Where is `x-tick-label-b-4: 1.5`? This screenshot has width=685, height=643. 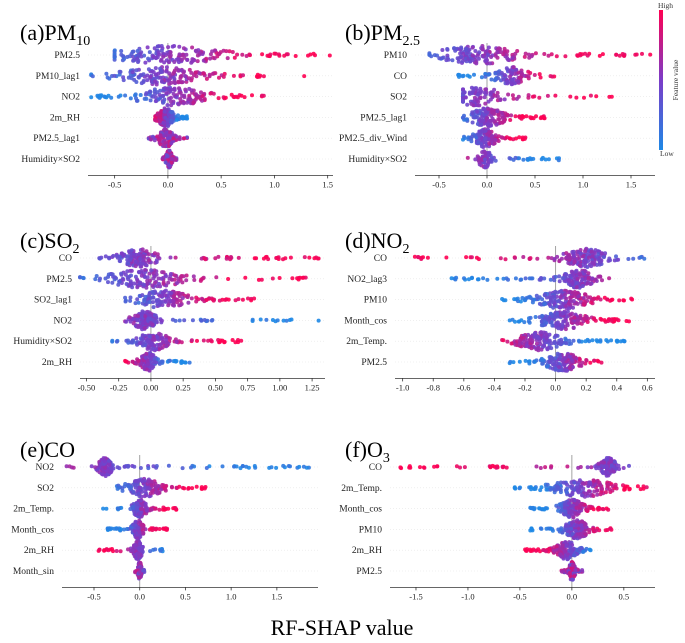
x-tick-label-b-4: 1.5 is located at coordinates (631, 184).